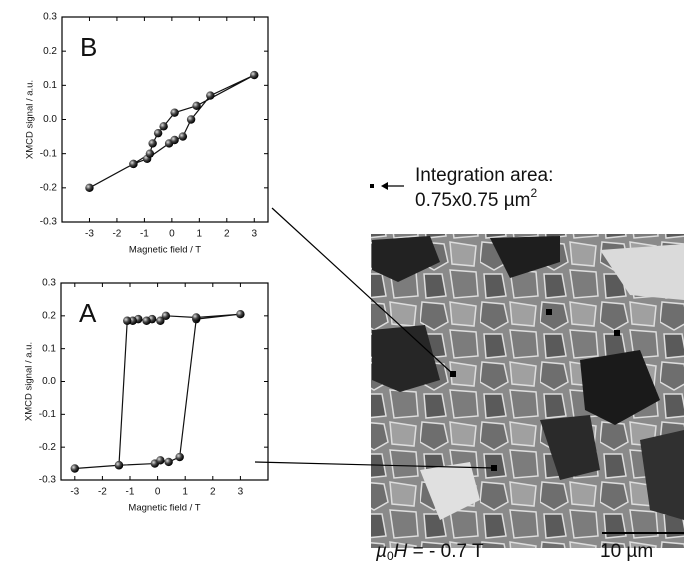 Image resolution: width=684 pixels, height=567 pixels. Describe the element at coordinates (445, 551) in the screenshot. I see `field-value: = - 0.7 T` at that location.